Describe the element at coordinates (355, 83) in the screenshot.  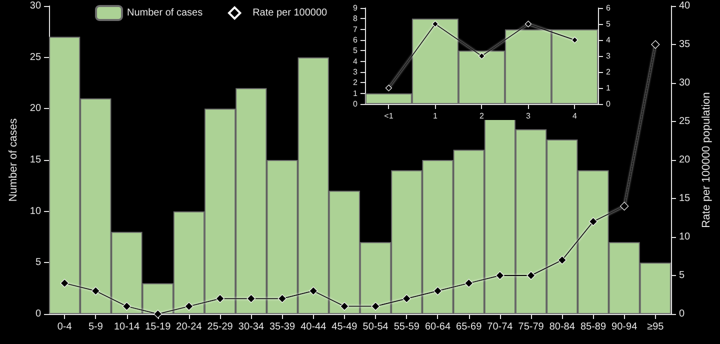
I see `y-tick-label: 2` at that location.